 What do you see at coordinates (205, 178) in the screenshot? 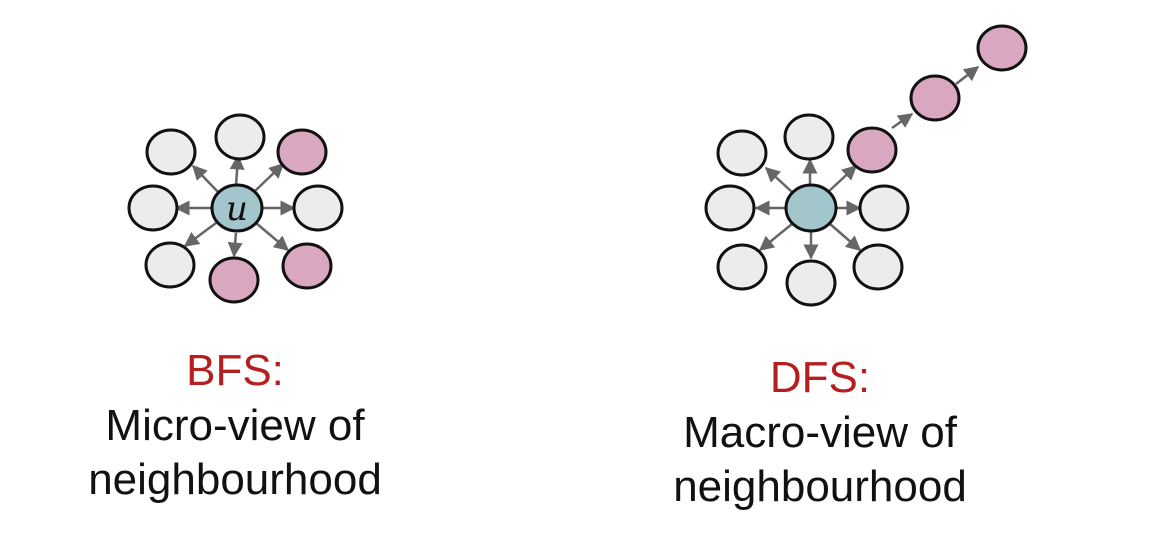
I see `bfs-edge-upper-left` at bounding box center [205, 178].